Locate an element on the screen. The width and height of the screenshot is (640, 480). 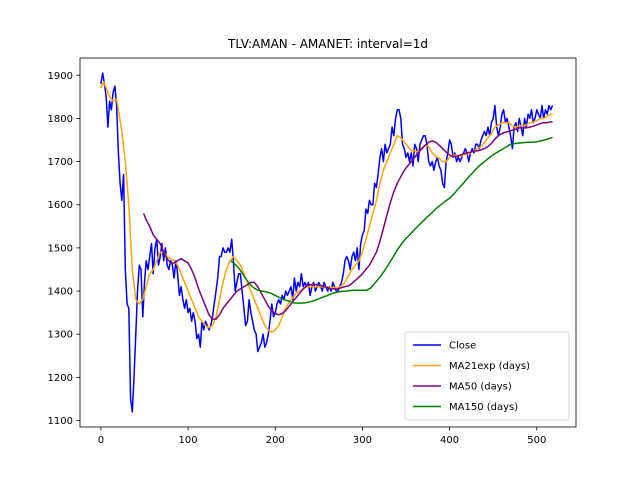
y-tick-label-1: 1200 is located at coordinates (60, 378).